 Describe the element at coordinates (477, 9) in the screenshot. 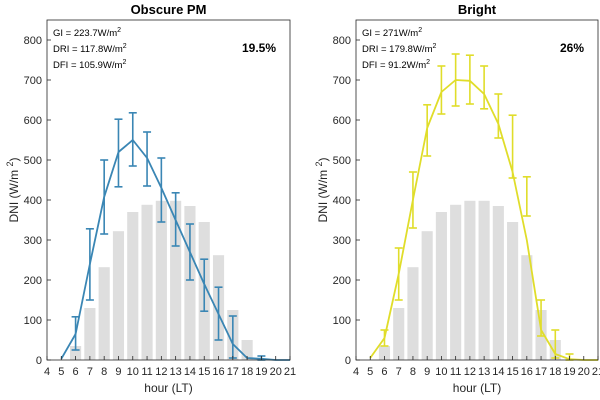

I see `chart-title: Bright` at that location.